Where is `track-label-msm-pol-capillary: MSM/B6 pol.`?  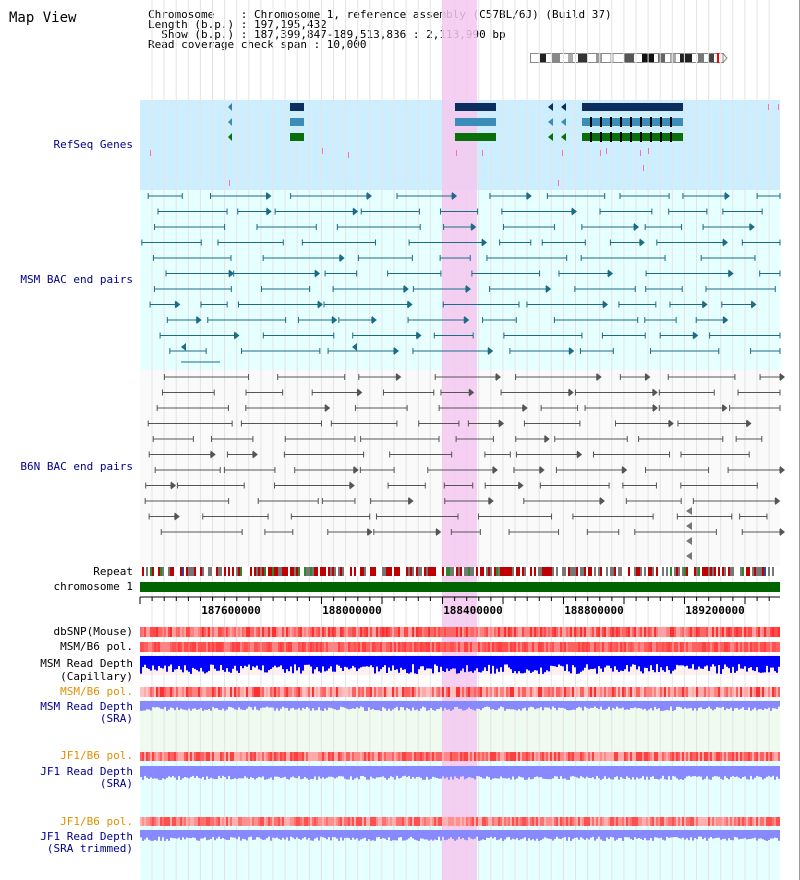 track-label-msm-pol-capillary: MSM/B6 pol. is located at coordinates (96, 646).